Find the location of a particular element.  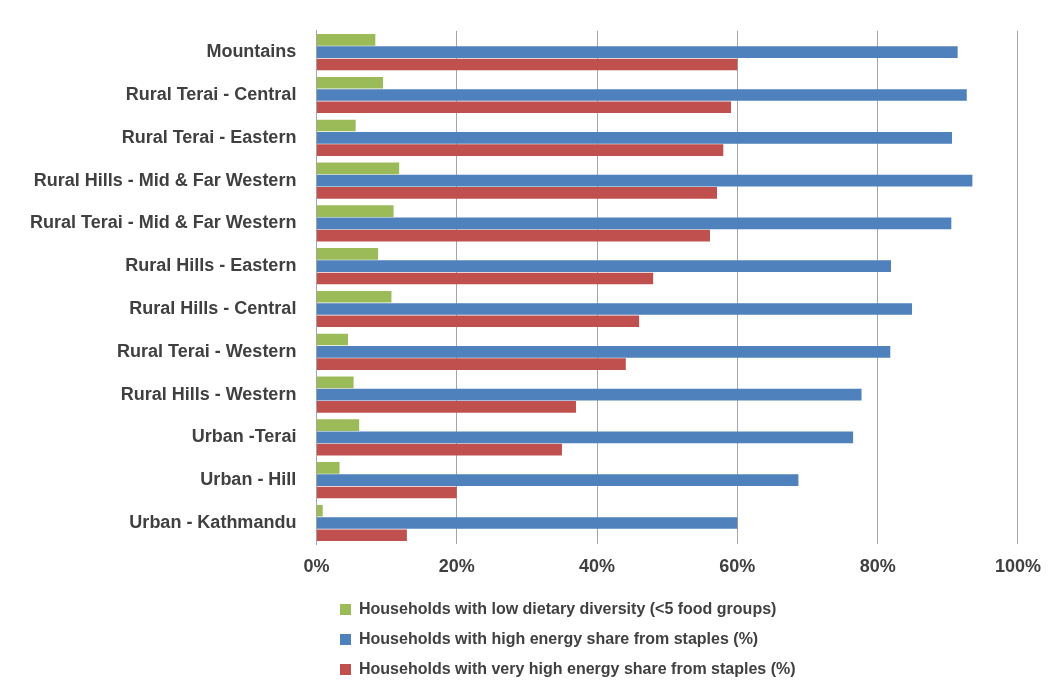

y-tick-label: Rural Terai - Central is located at coordinates (211, 93).